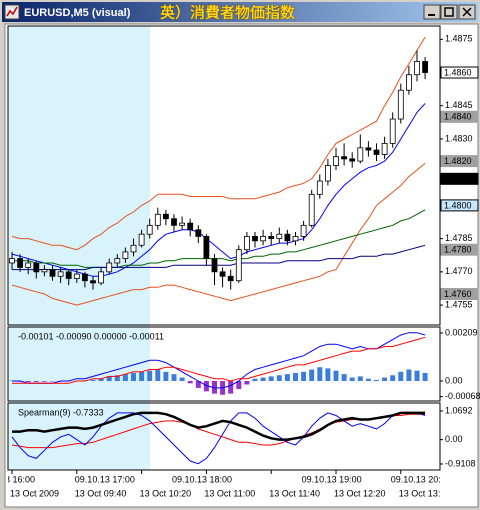 The height and width of the screenshot is (510, 480). What do you see at coordinates (17, 479) in the screenshot?
I see `x-tick-label-top: 09.10.13 16:00` at bounding box center [17, 479].